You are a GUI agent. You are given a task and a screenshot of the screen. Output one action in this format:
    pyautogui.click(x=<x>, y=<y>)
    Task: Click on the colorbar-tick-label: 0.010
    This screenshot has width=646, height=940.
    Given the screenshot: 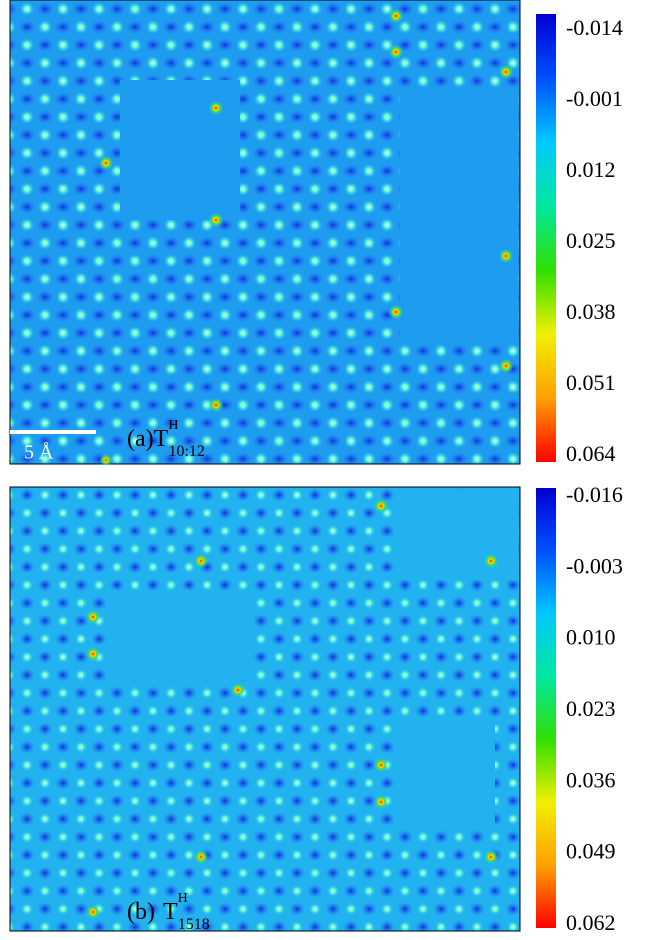 What is the action you would take?
    pyautogui.click(x=591, y=637)
    